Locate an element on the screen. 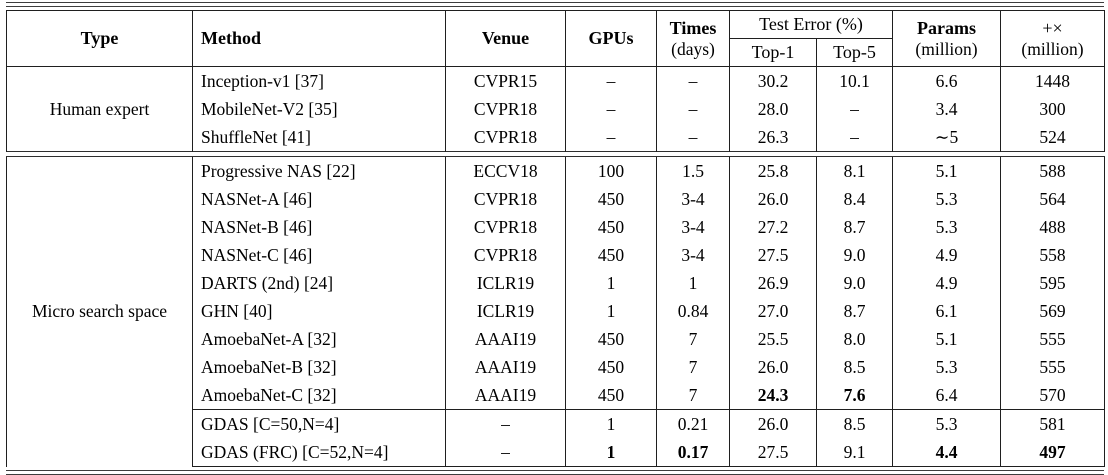 The image size is (1108, 475). madds-cell: 581 is located at coordinates (1053, 423).